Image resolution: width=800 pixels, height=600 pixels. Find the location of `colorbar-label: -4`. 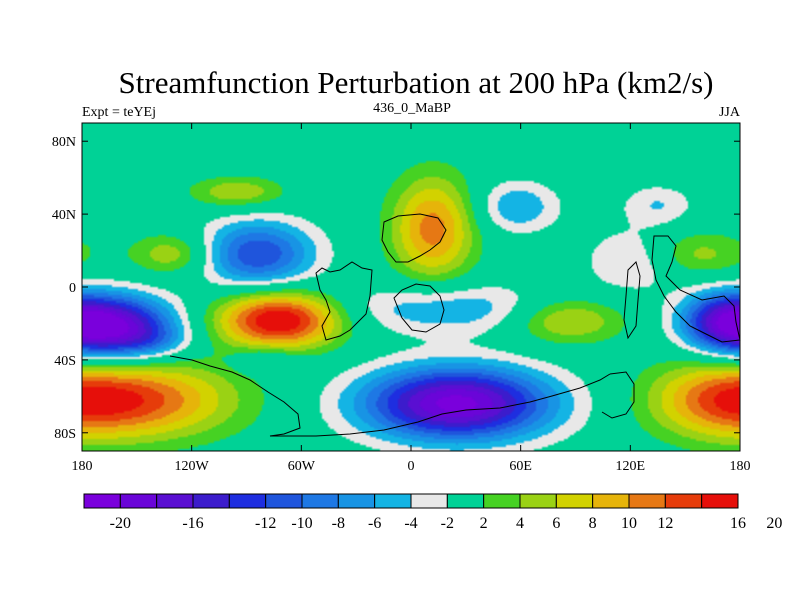

colorbar-label: -4 is located at coordinates (410, 523).